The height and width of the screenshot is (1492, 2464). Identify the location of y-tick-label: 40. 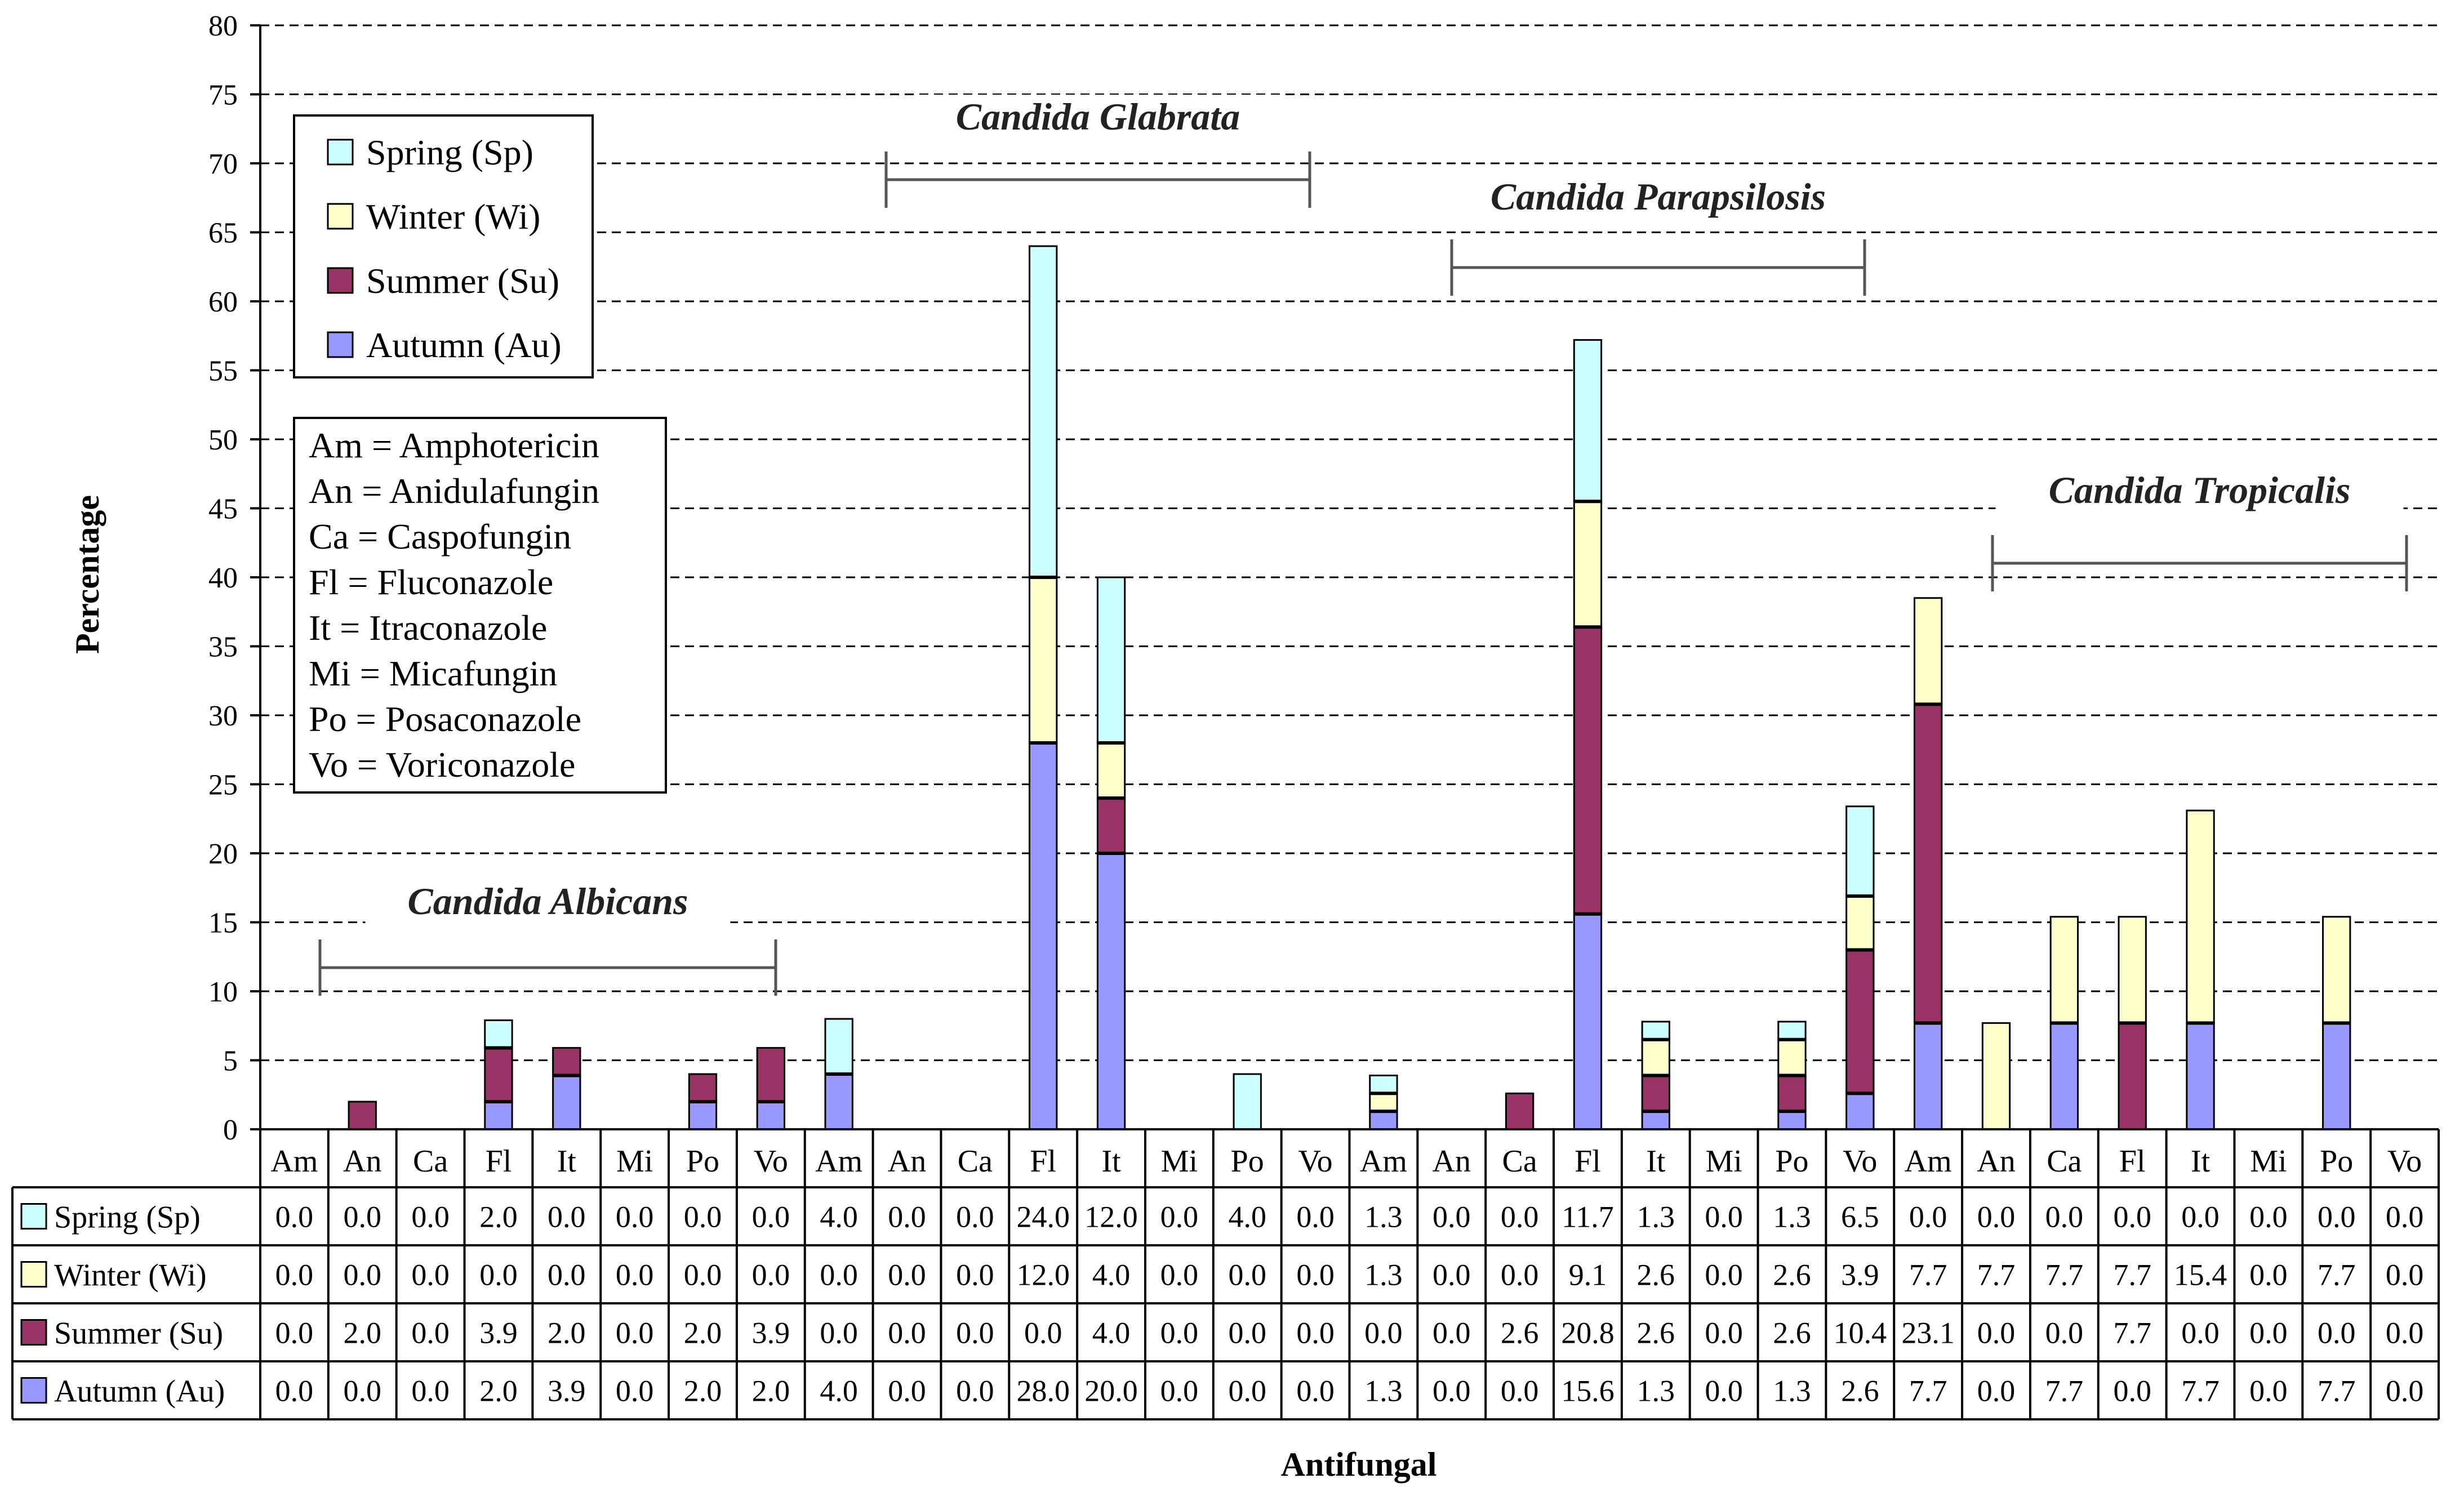
(223, 578).